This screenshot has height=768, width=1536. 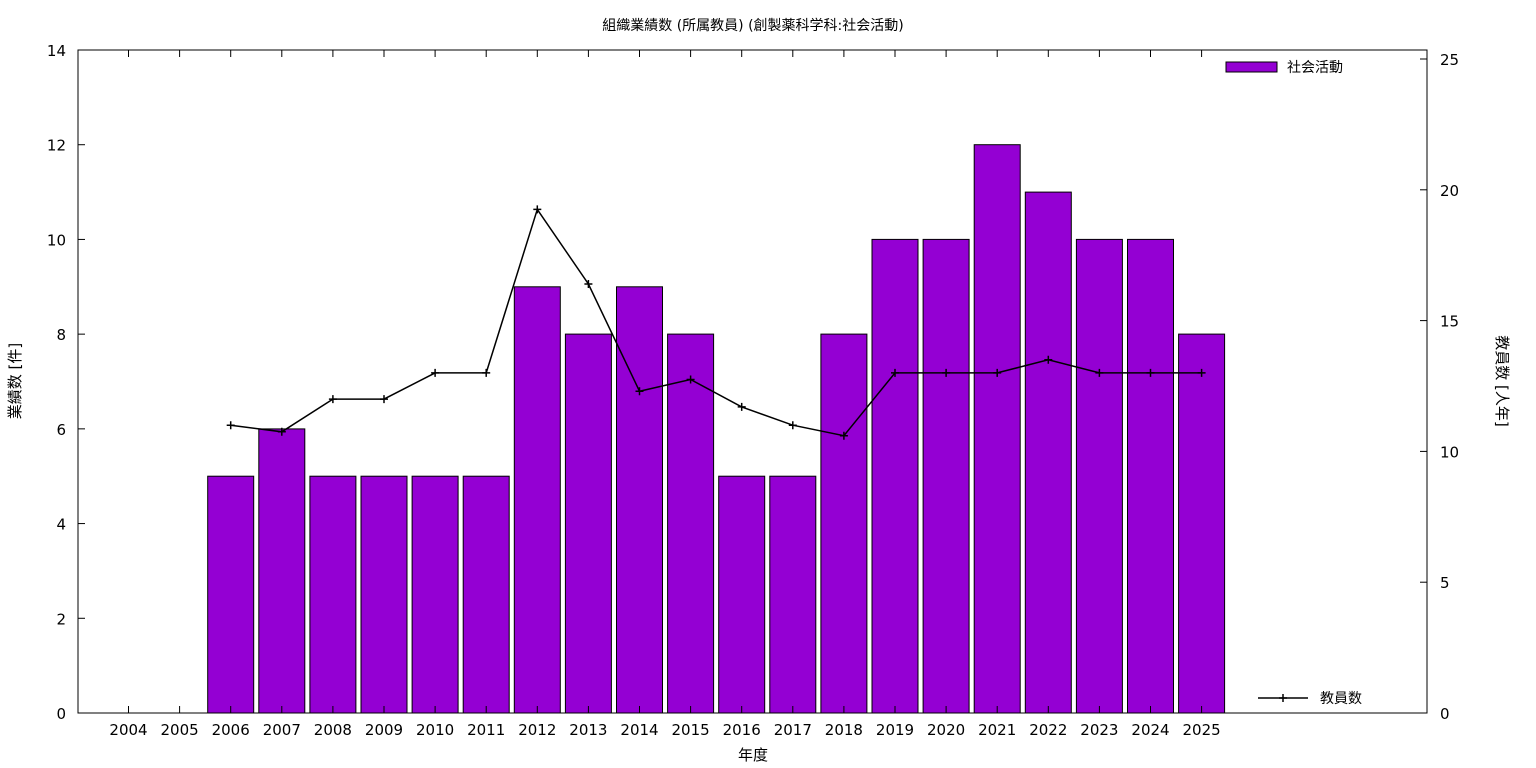 I want to click on x-tick-label: 2017, so click(x=793, y=730).